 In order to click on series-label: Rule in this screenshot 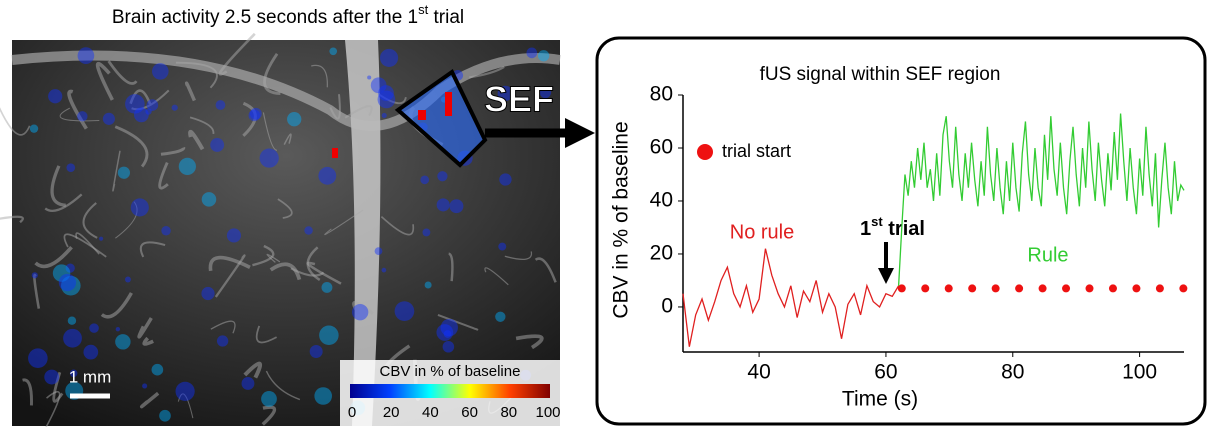, I will do `click(1047, 255)`.